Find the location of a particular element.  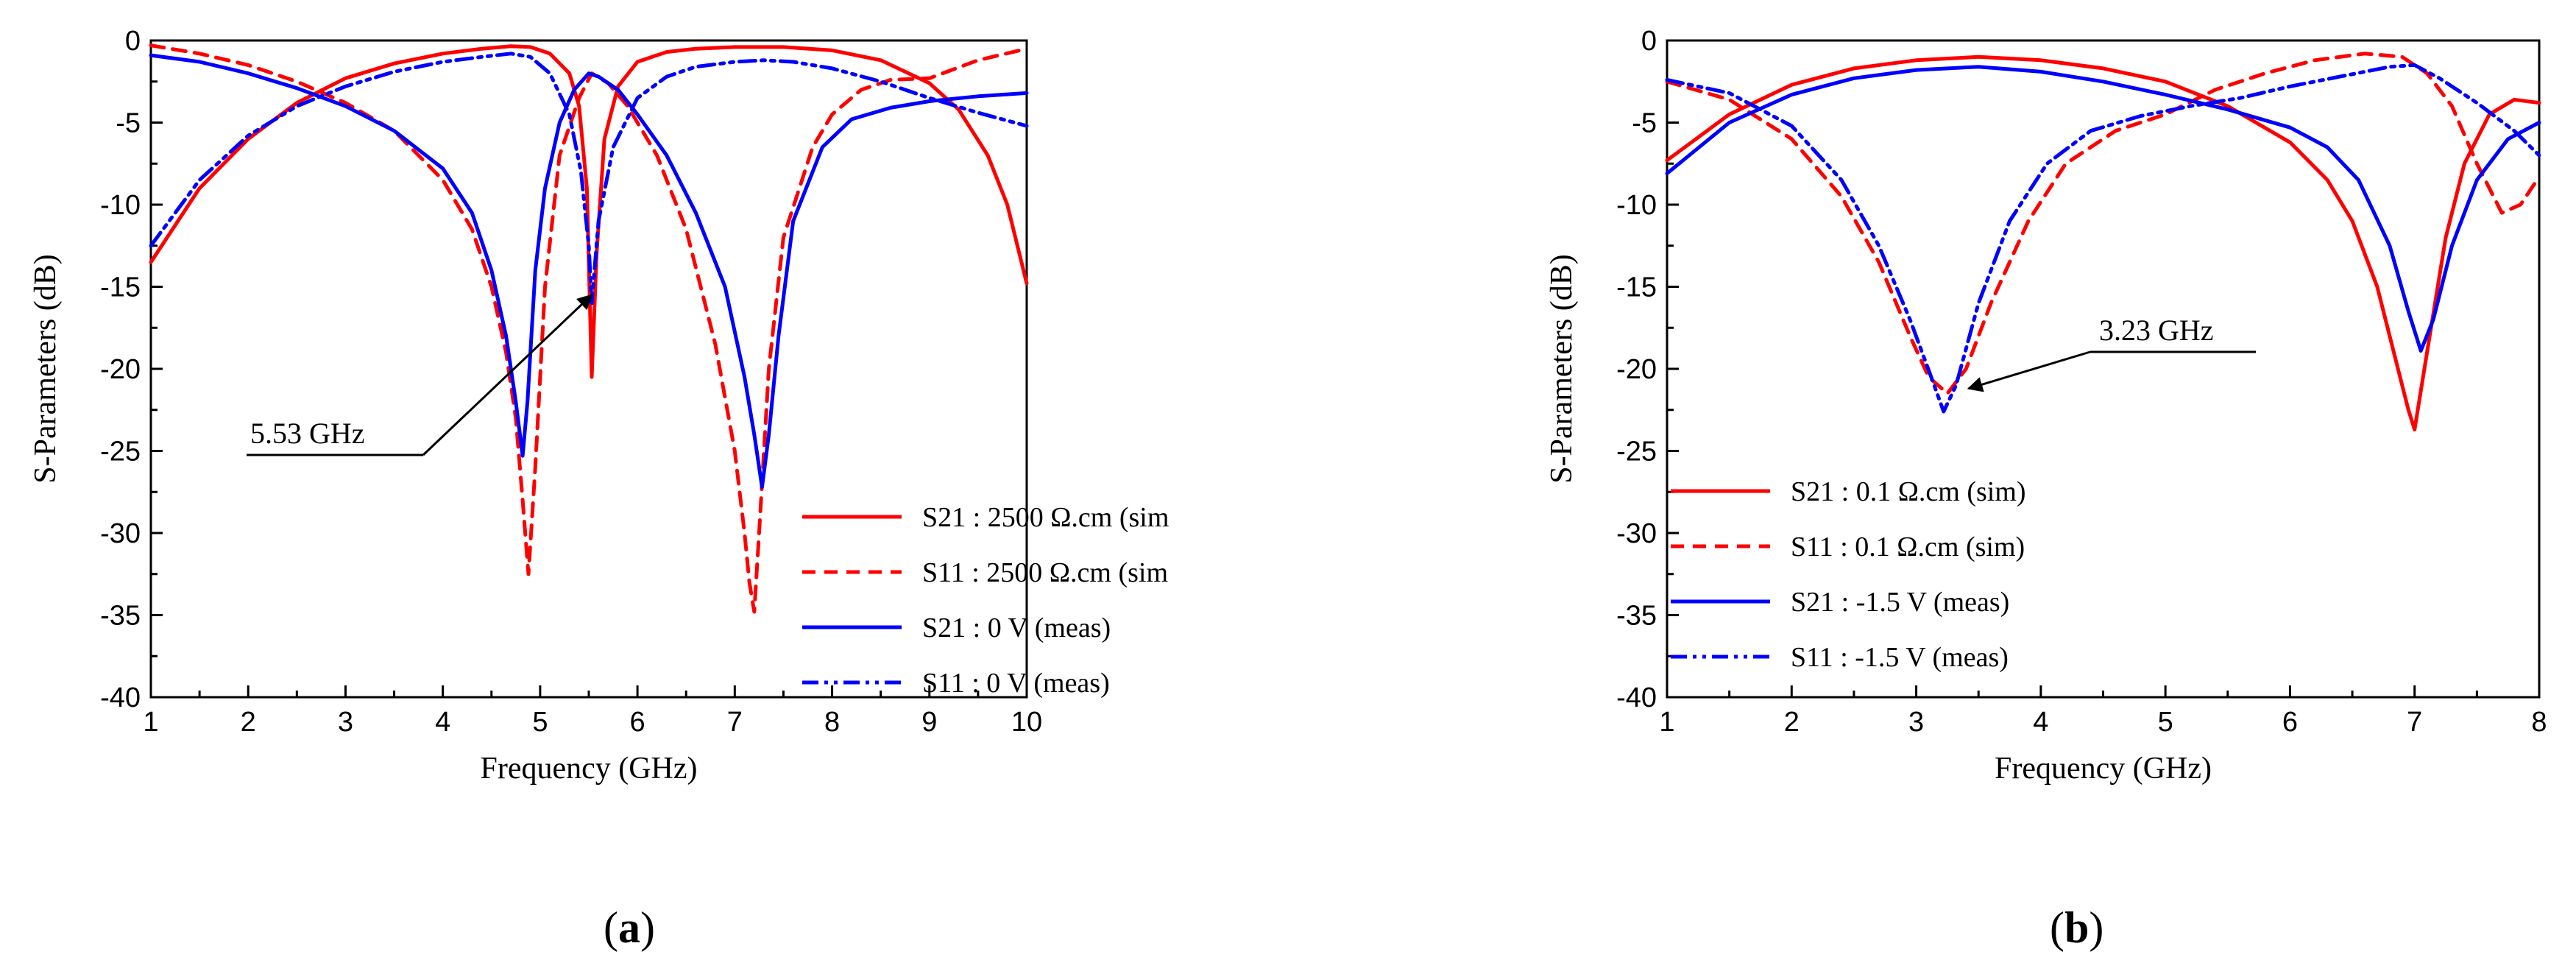

panel-caption: (a) is located at coordinates (629, 927).